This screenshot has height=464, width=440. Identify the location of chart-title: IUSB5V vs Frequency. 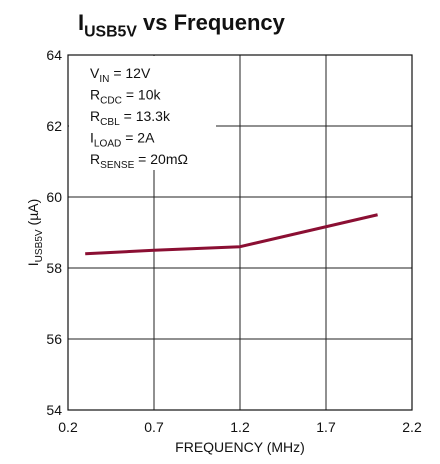
(182, 25).